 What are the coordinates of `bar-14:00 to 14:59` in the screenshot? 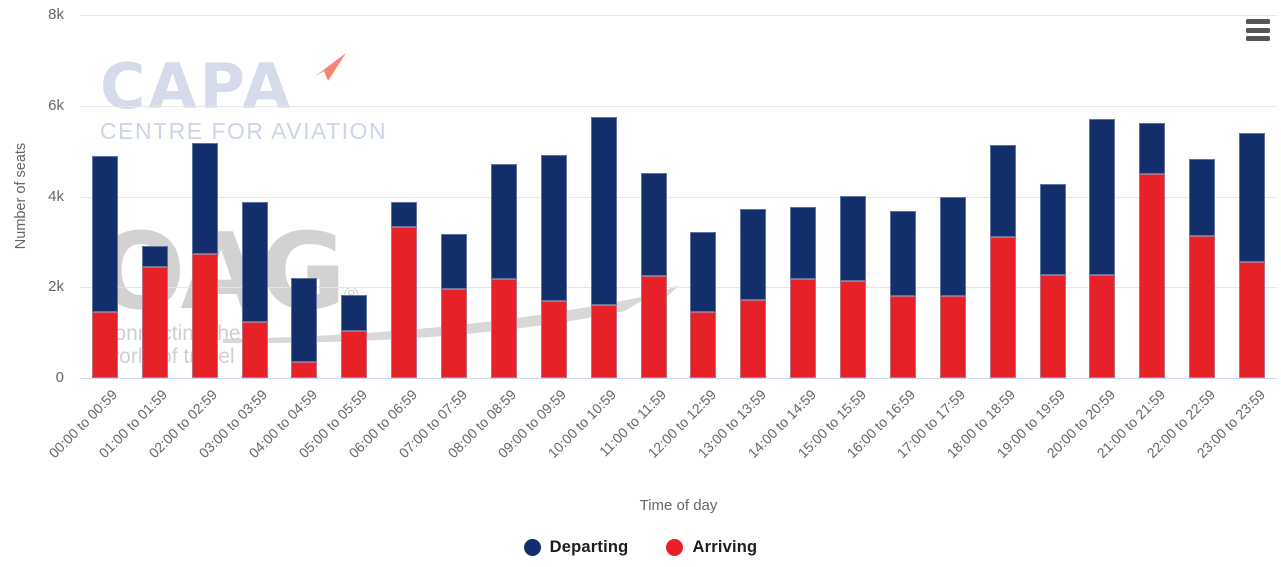 It's located at (803, 292).